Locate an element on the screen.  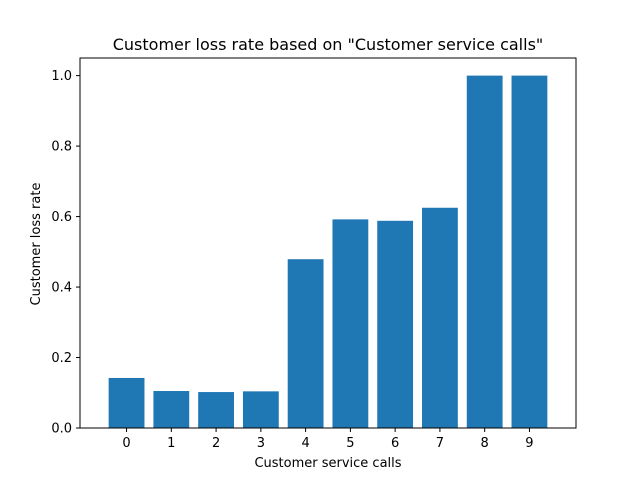
y-tick-label: 0.4 is located at coordinates (61, 288).